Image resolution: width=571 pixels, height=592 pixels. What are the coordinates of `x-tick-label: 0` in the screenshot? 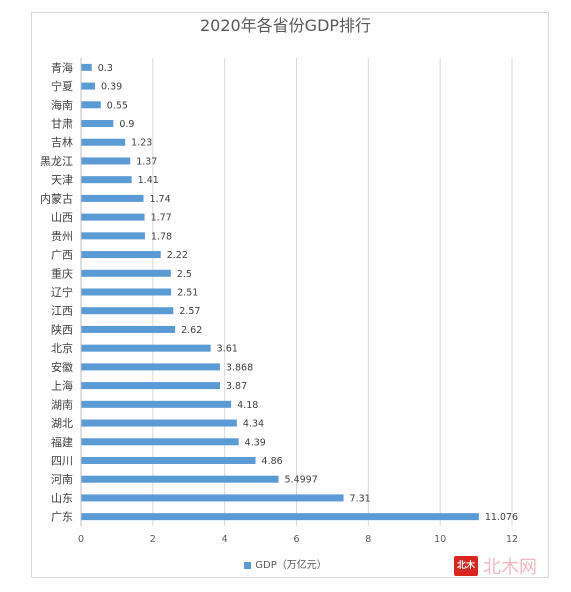 It's located at (81, 539).